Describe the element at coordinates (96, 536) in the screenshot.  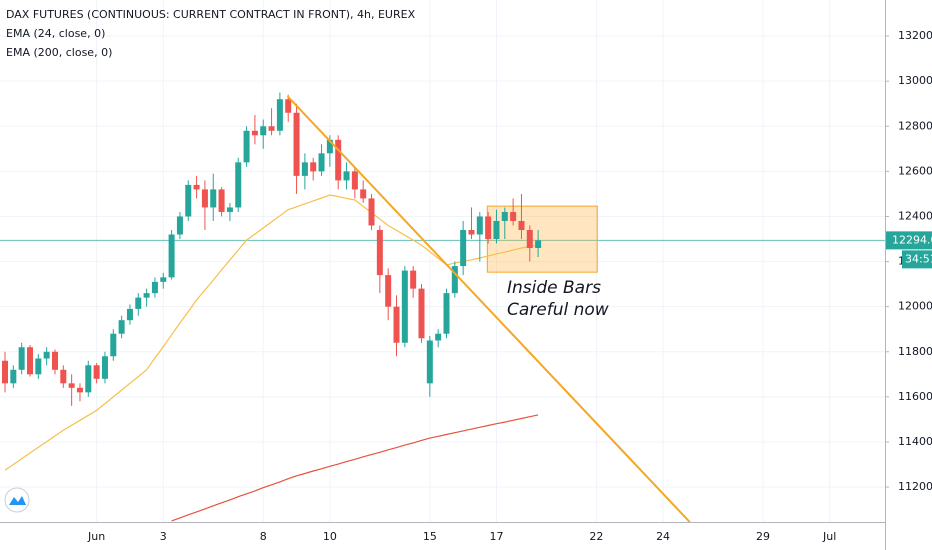
I see `x-tick-label: Jun` at that location.